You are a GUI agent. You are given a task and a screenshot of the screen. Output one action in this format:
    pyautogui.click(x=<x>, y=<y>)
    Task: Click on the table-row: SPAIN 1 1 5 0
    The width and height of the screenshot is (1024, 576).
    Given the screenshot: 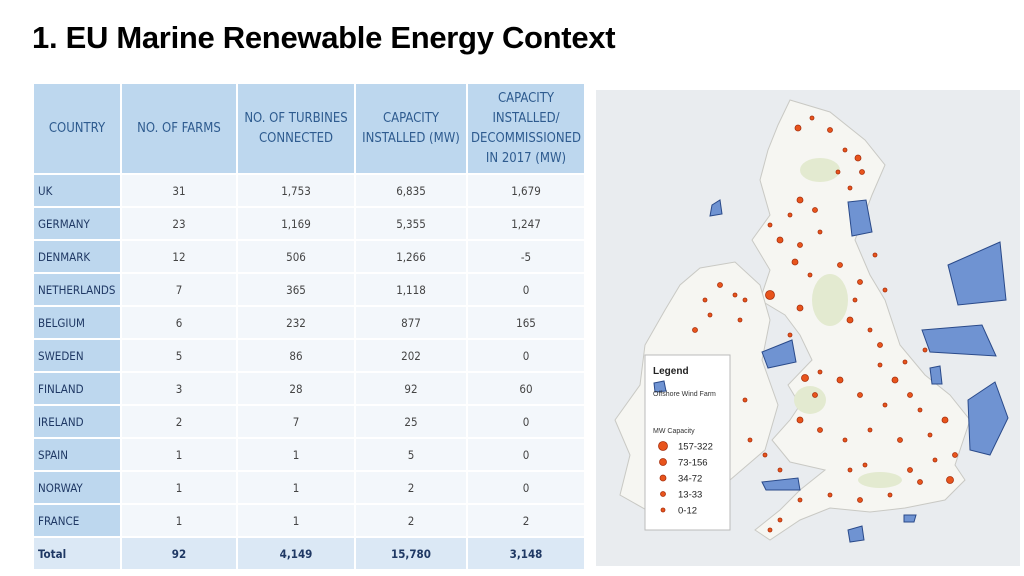 What is the action you would take?
    pyautogui.click(x=309, y=454)
    